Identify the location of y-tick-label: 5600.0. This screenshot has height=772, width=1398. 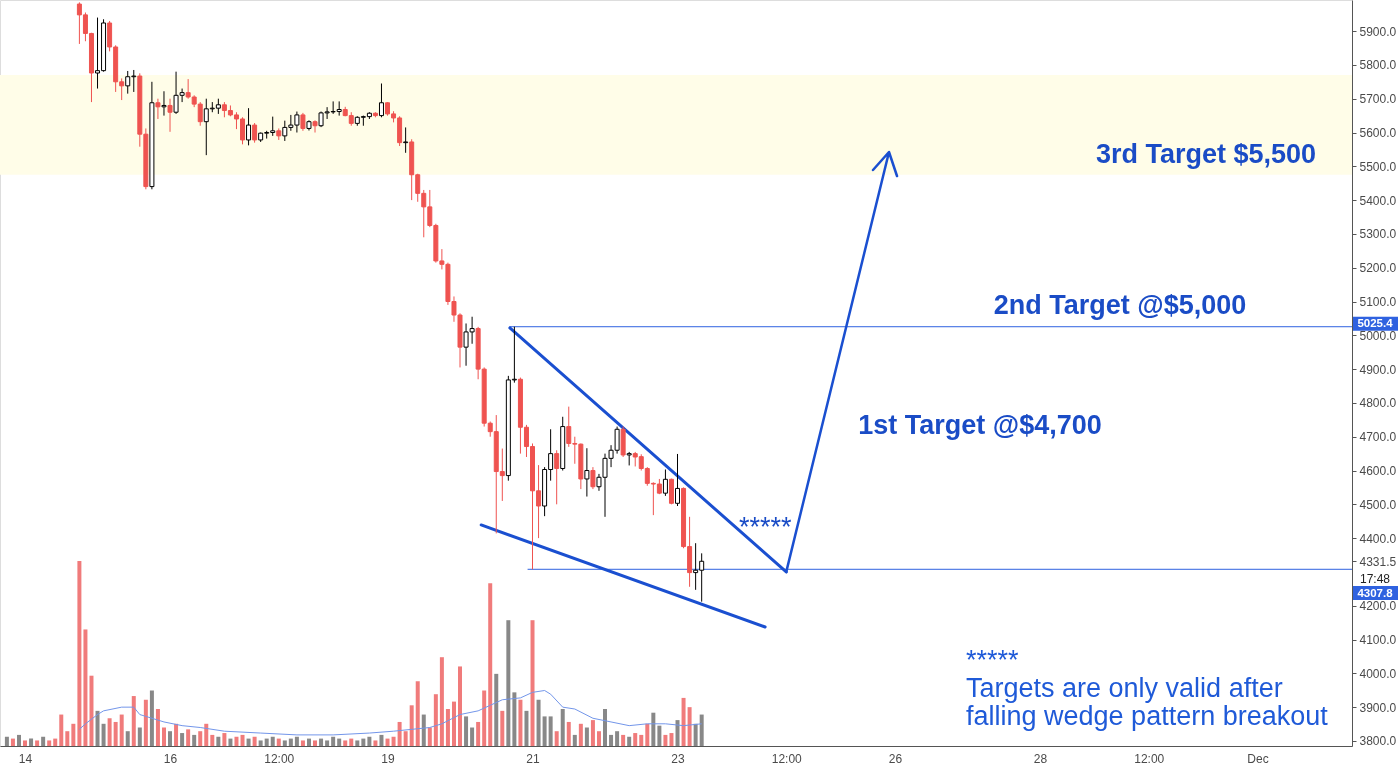
(1378, 133).